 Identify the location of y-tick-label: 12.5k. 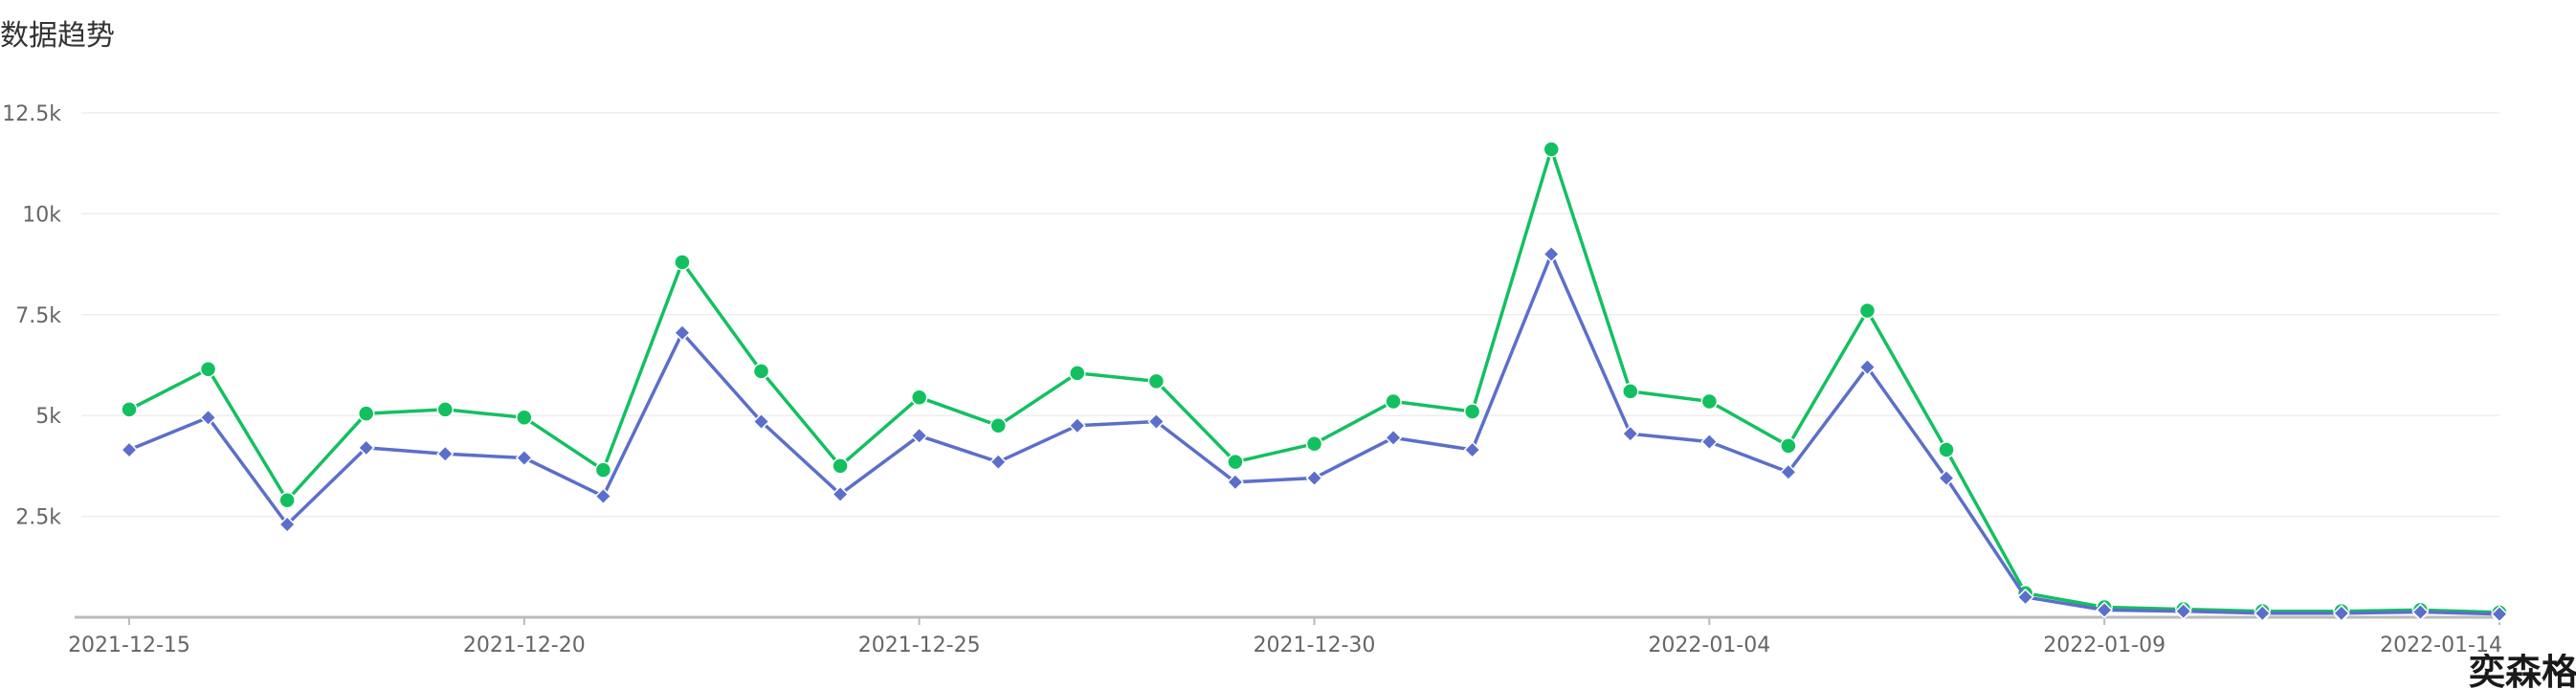
(31, 114).